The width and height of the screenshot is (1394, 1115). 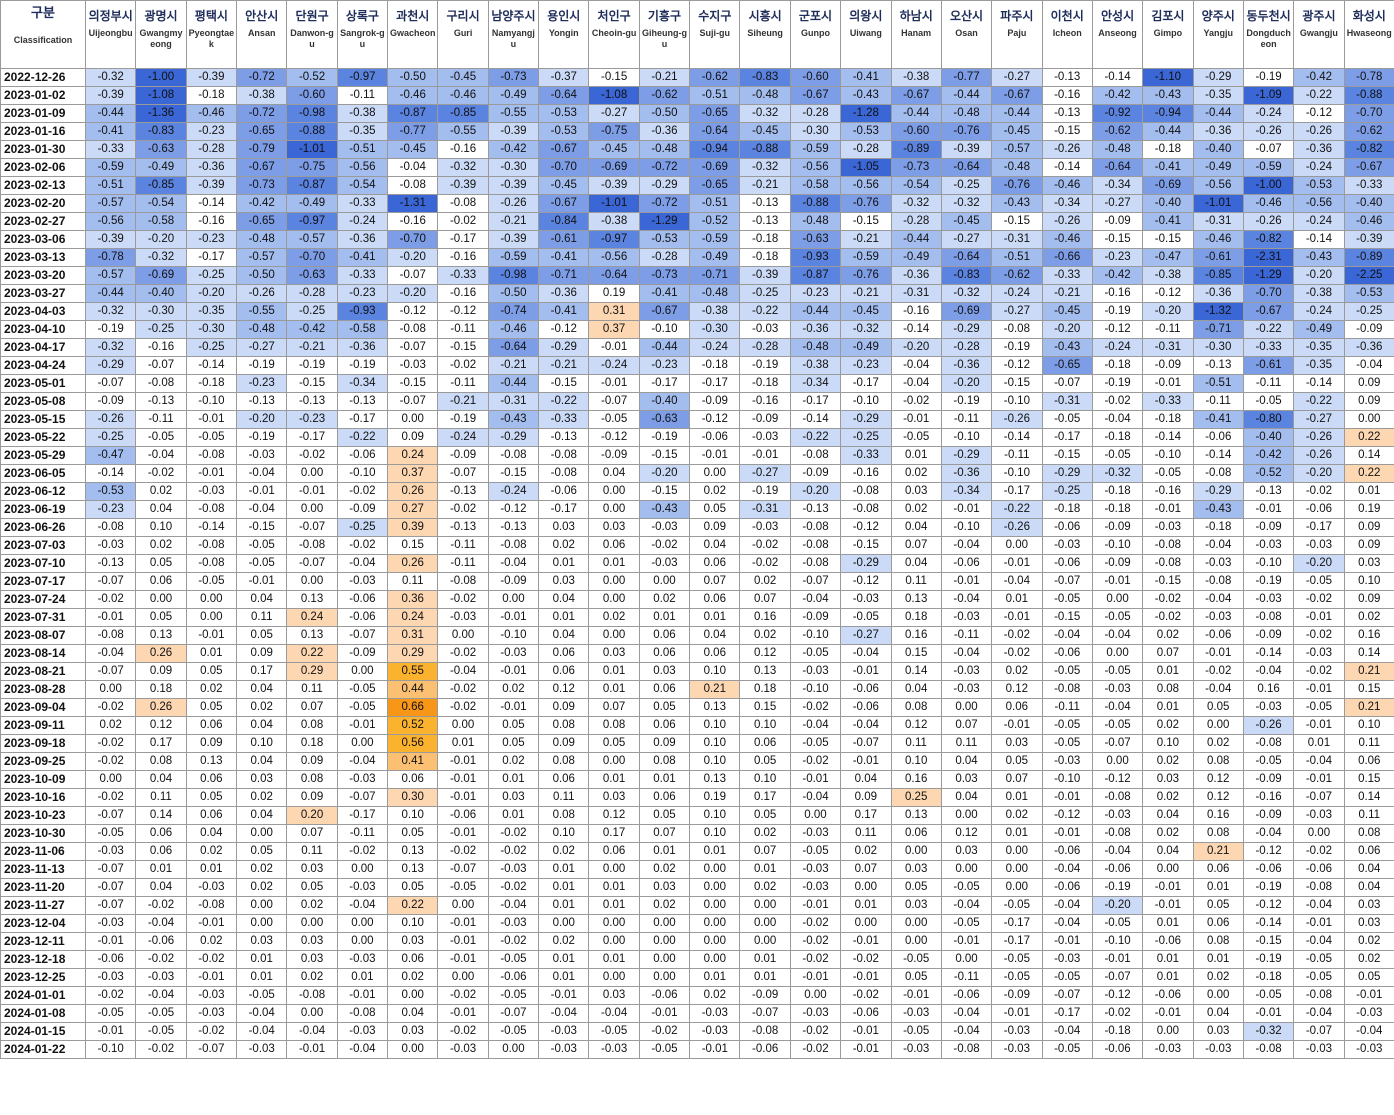 I want to click on heatmap-cell: -0.08, so click(x=211, y=455).